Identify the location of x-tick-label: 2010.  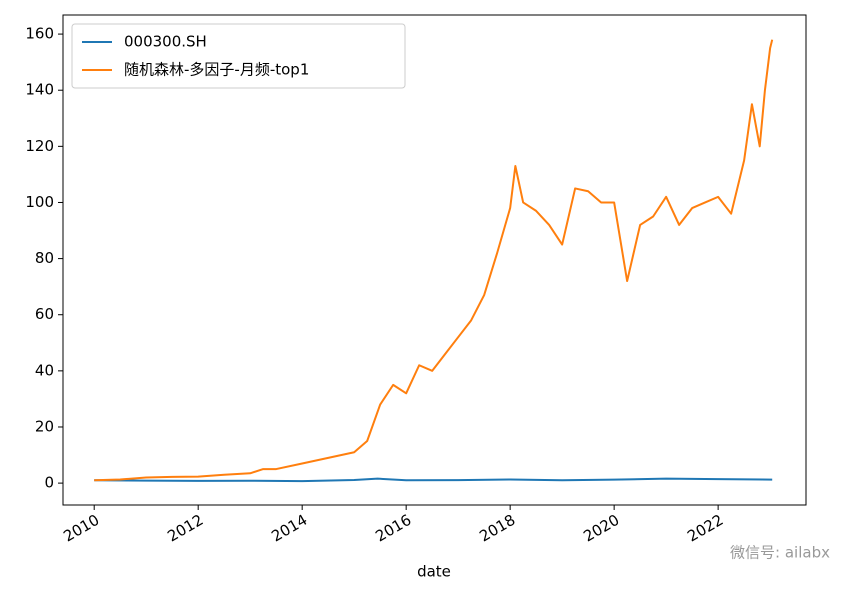
(81, 528).